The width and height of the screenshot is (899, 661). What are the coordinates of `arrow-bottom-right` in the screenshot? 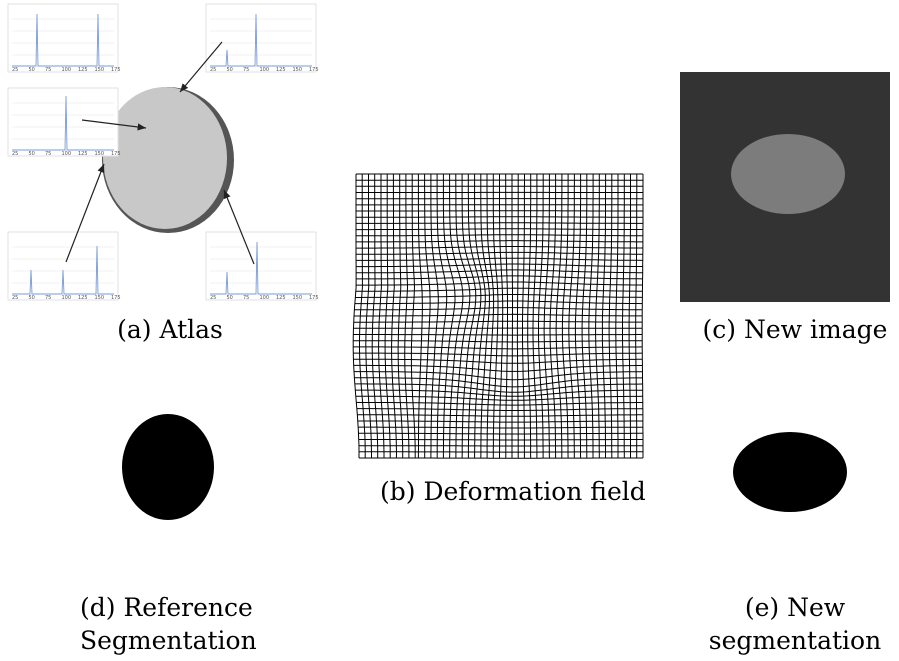 It's located at (239, 227).